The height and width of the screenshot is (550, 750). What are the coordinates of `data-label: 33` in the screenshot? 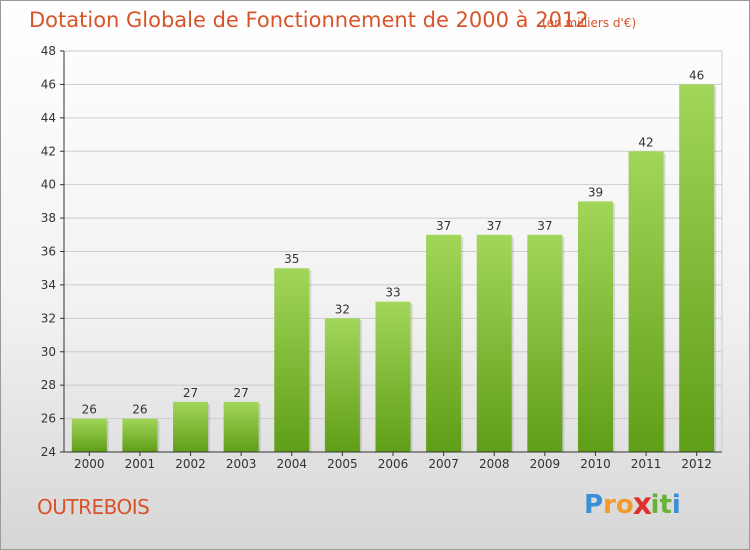 It's located at (392, 293).